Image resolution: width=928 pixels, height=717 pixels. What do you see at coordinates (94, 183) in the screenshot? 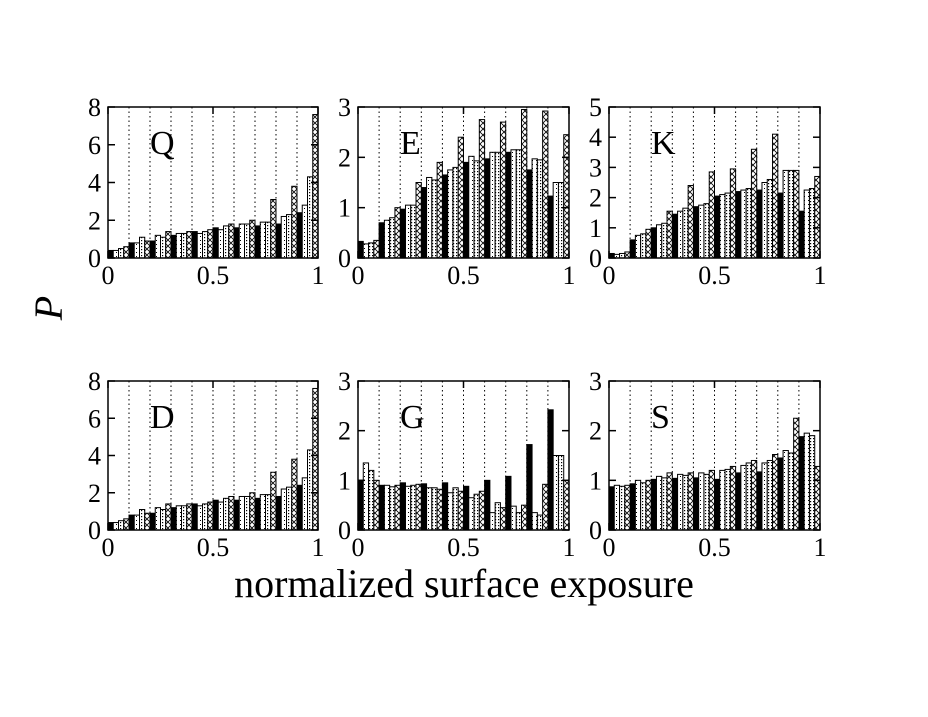
I see `y-tick-label: 4` at bounding box center [94, 183].